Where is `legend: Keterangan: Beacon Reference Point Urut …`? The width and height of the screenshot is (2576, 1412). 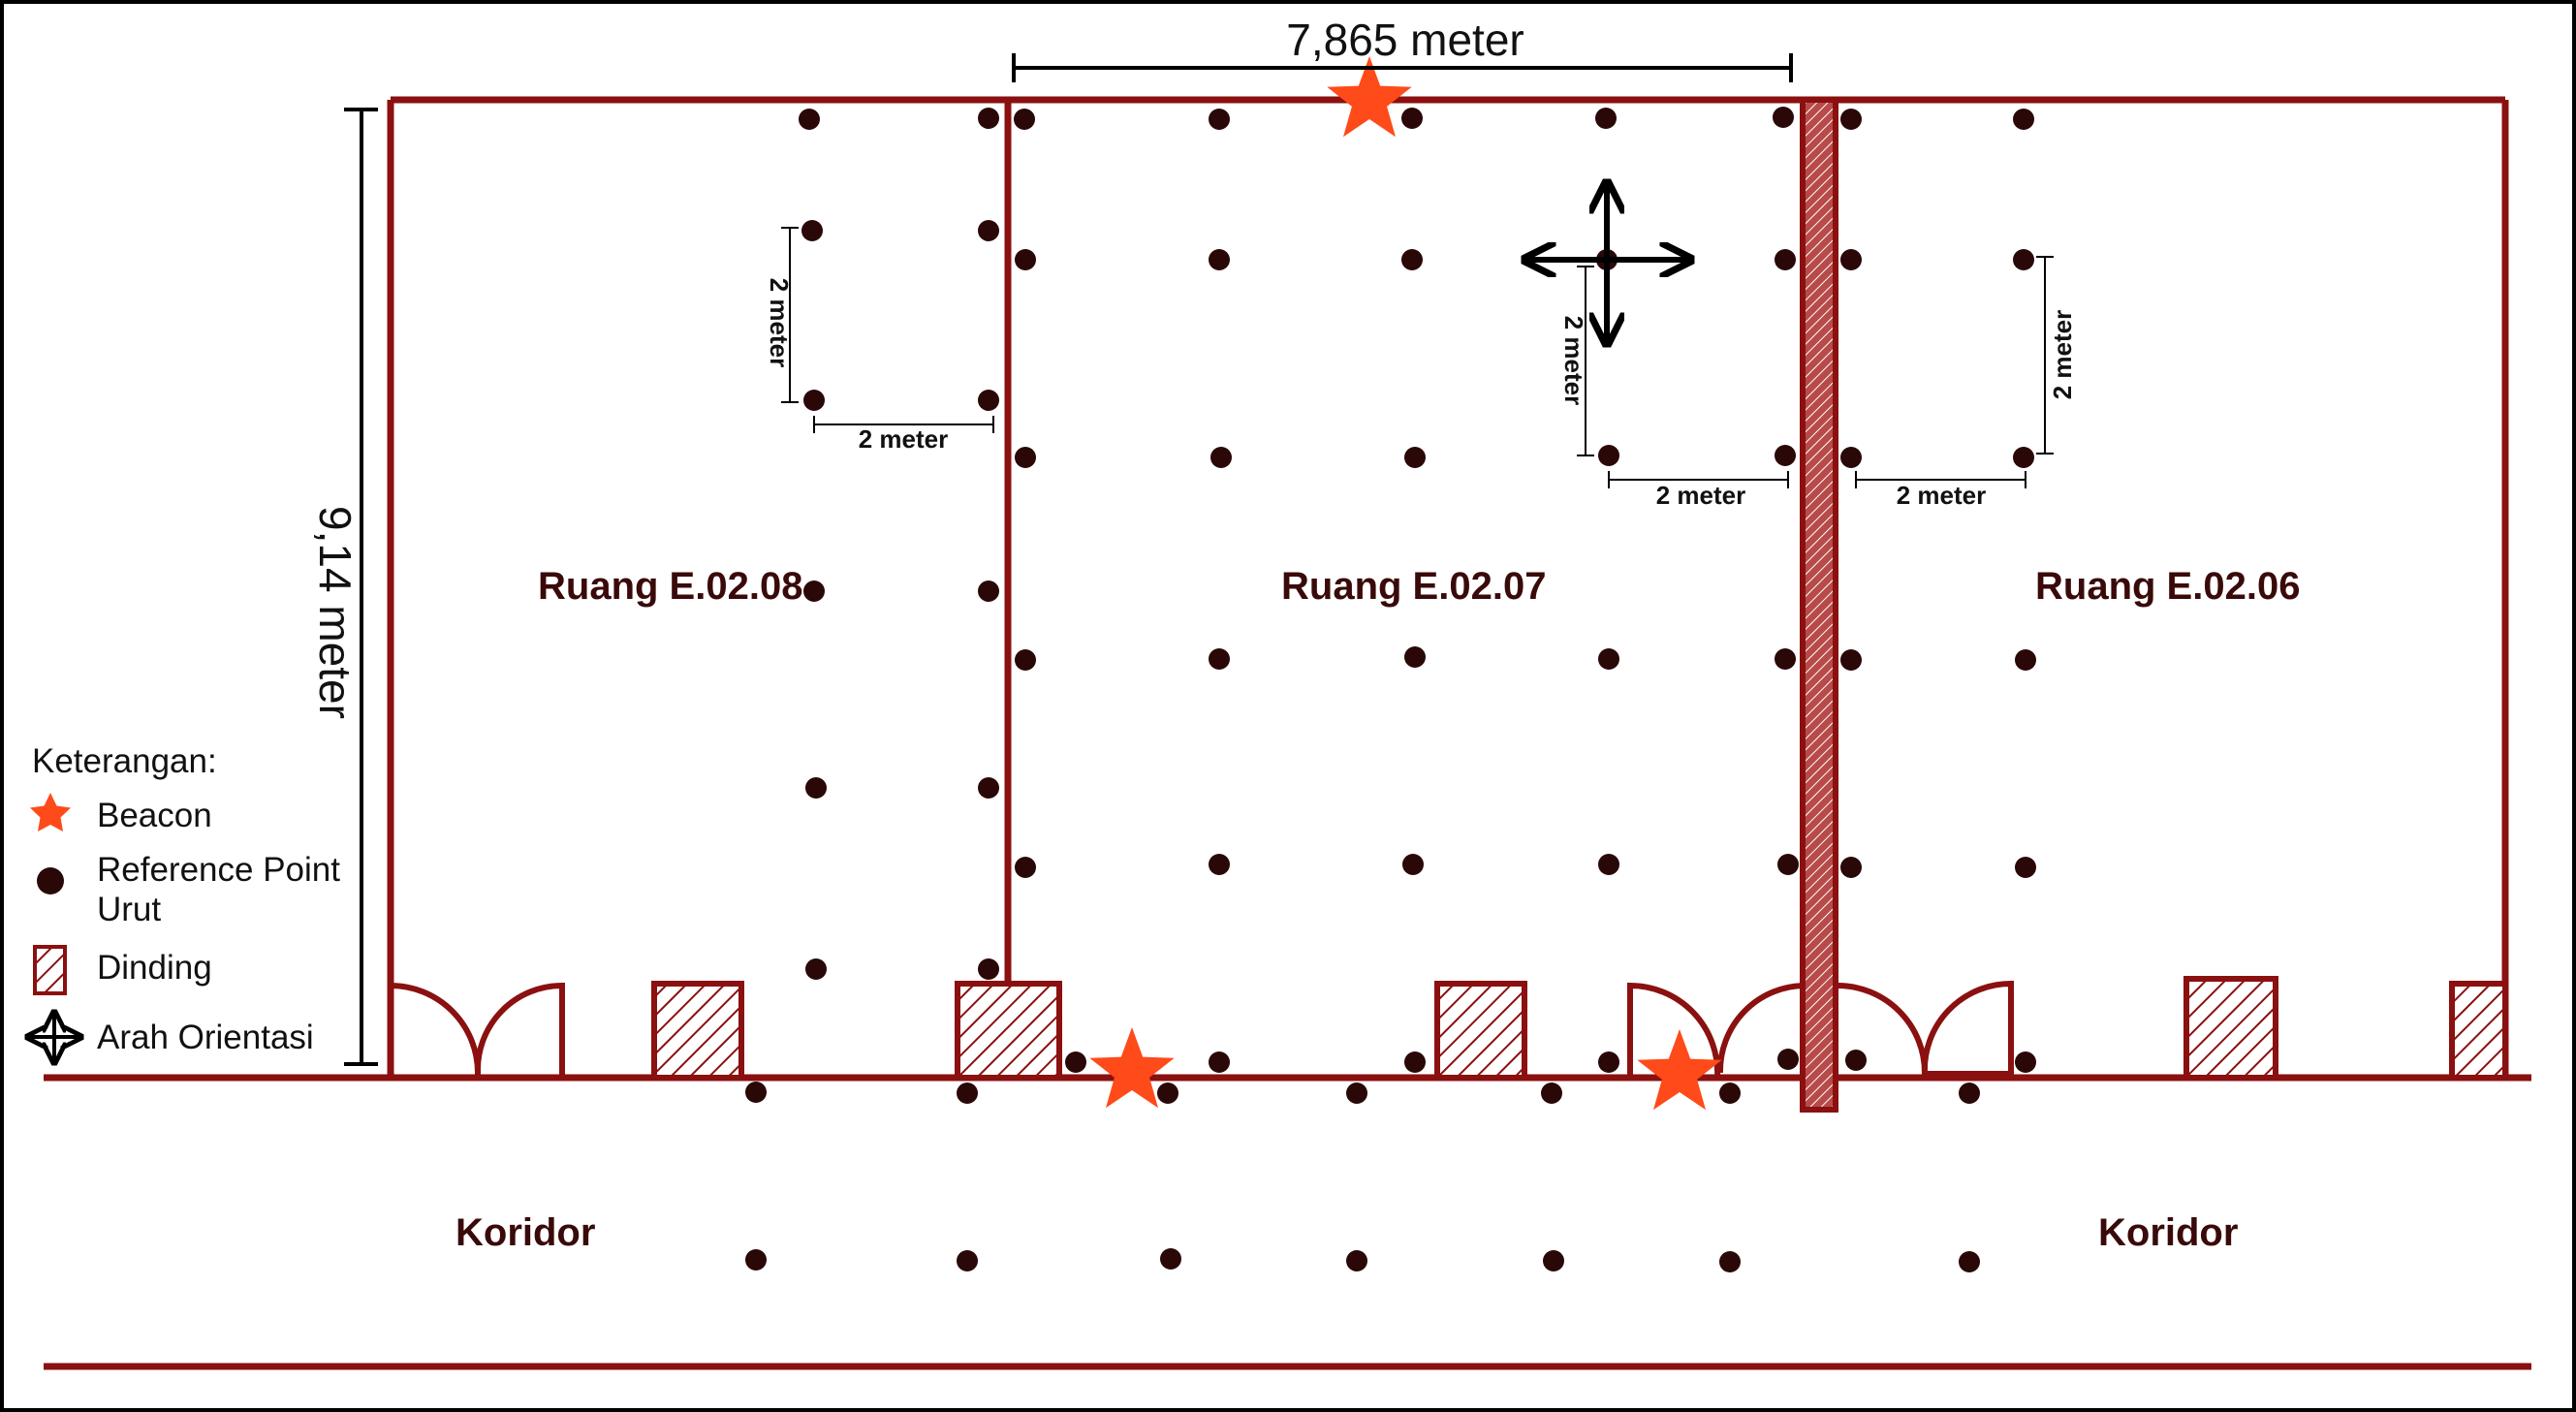 legend: Keterangan: Beacon Reference Point Urut … is located at coordinates (183, 902).